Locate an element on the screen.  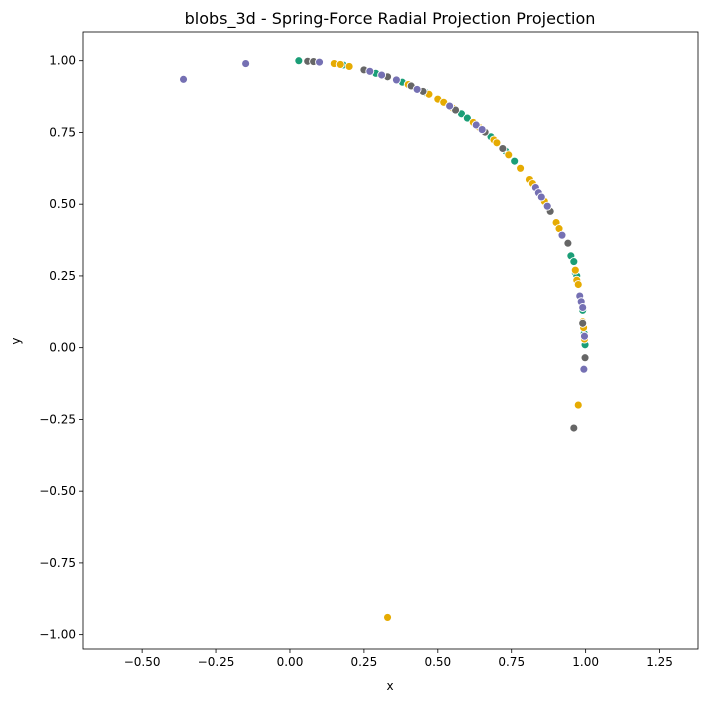
y-tick-label: 1.00 is located at coordinates (62, 61).